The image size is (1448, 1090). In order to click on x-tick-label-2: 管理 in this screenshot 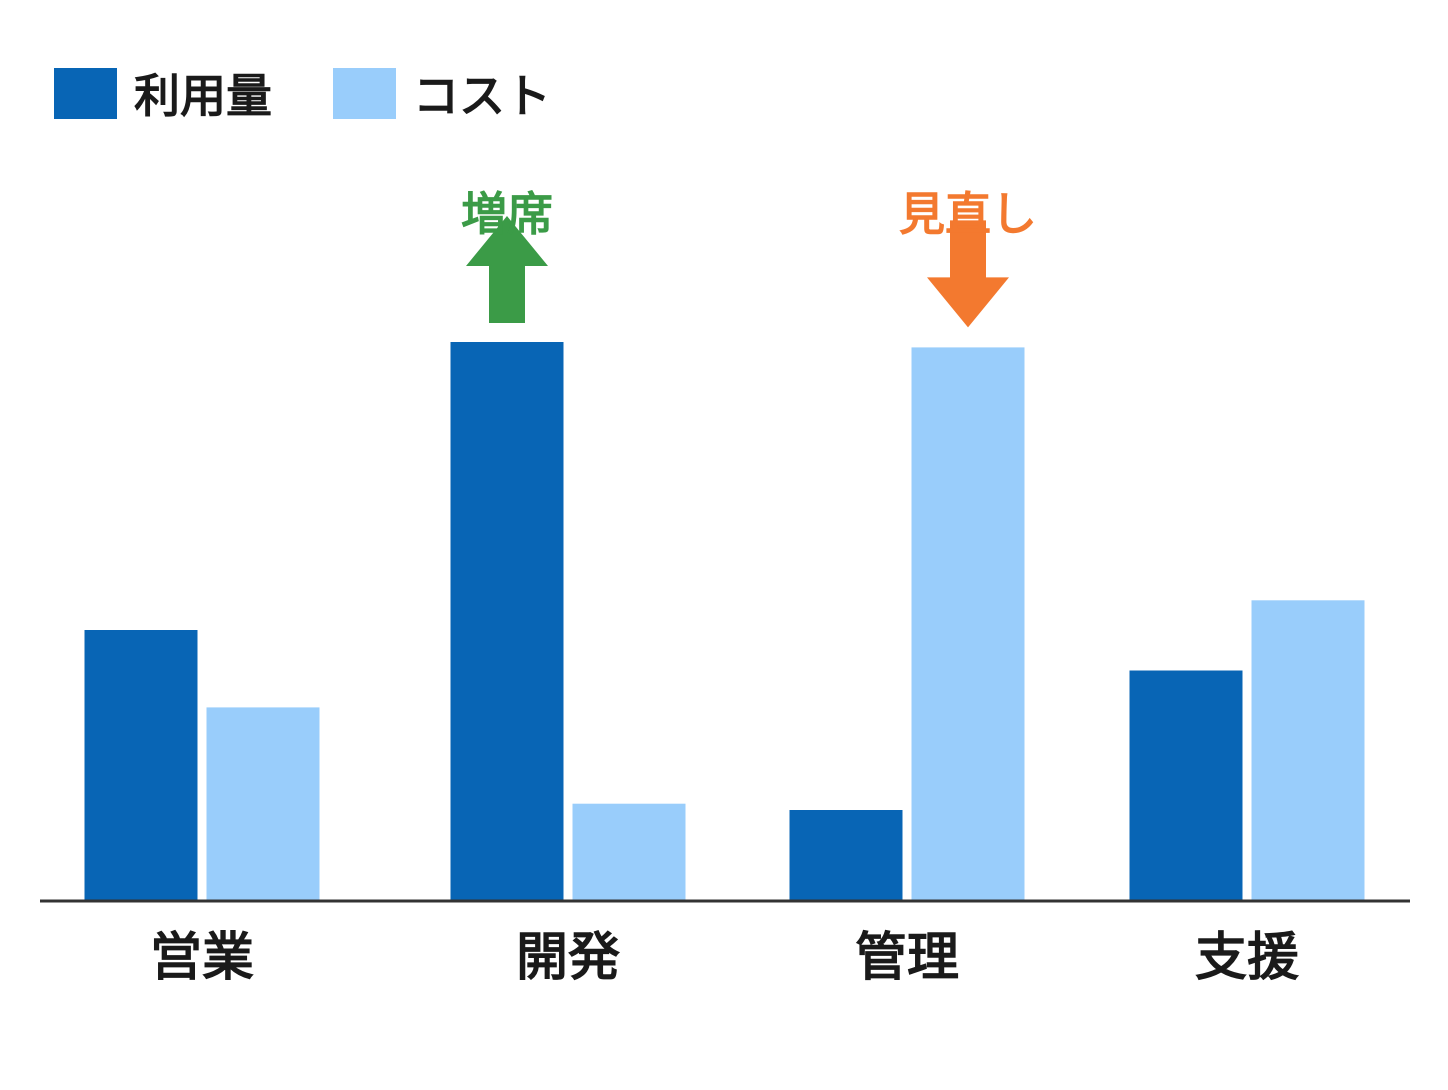, I will do `click(907, 958)`.